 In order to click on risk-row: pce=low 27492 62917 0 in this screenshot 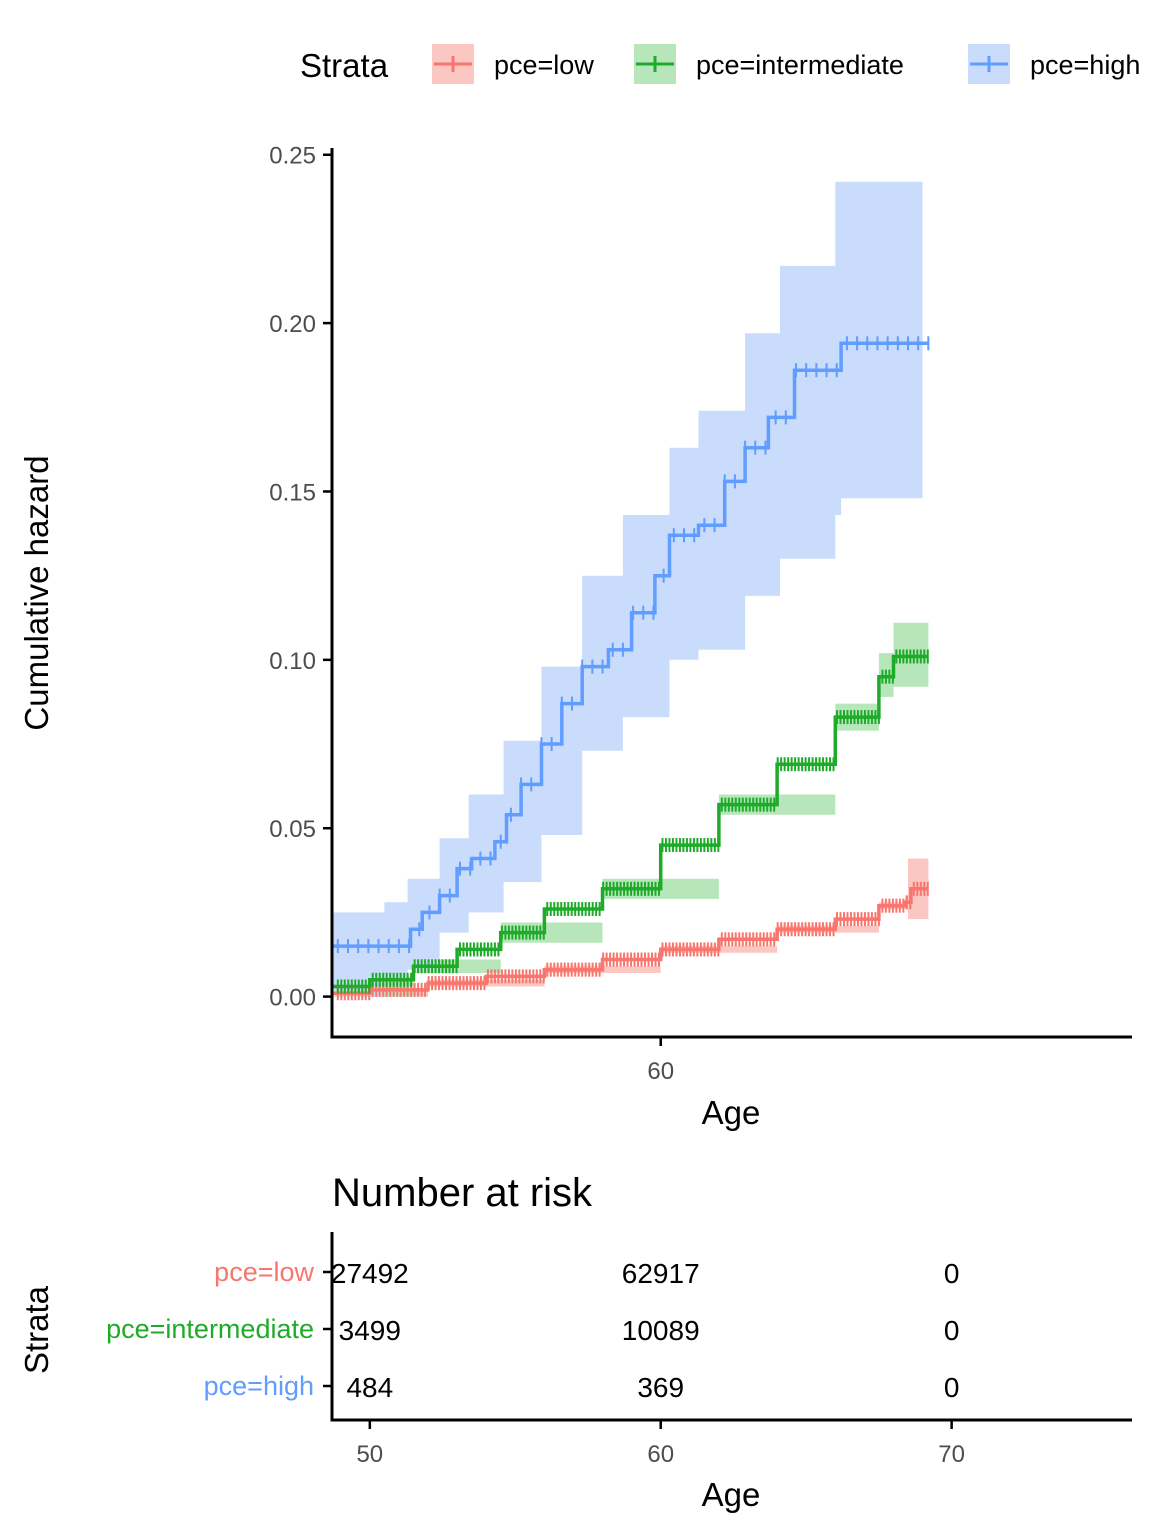, I will do `click(586, 1273)`.